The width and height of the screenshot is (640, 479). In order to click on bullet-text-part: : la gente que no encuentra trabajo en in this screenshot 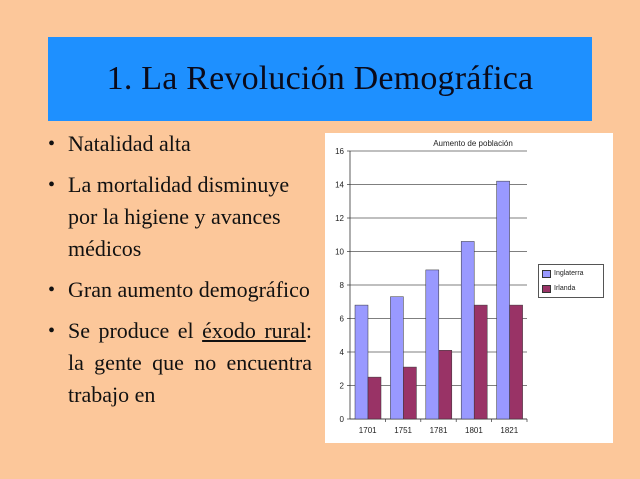, I will do `click(190, 362)`.